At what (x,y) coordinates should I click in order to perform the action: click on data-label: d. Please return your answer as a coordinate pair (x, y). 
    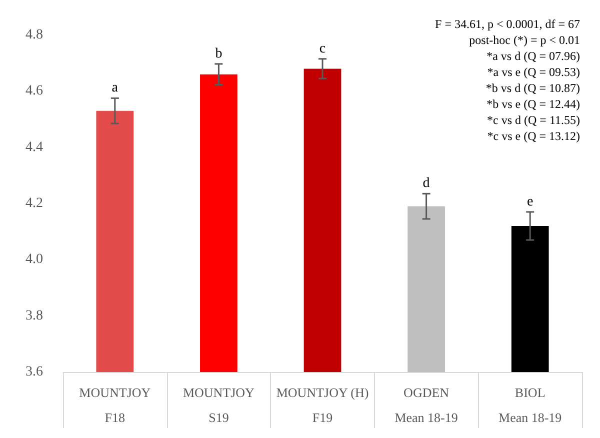
    Looking at the image, I should click on (426, 184).